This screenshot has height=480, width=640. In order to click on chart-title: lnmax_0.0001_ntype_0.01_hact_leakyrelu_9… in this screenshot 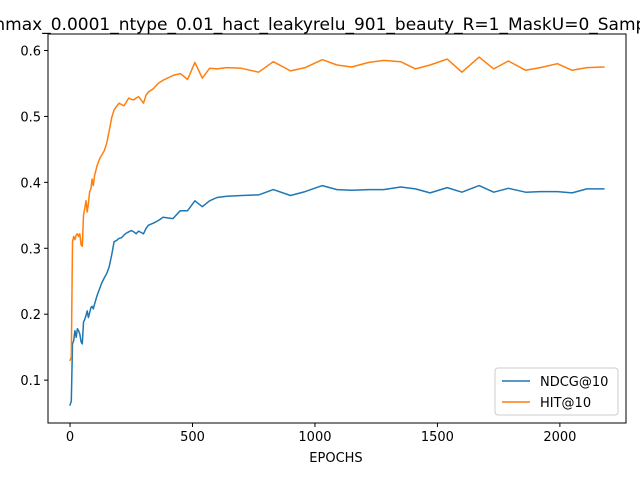, I will do `click(320, 25)`.